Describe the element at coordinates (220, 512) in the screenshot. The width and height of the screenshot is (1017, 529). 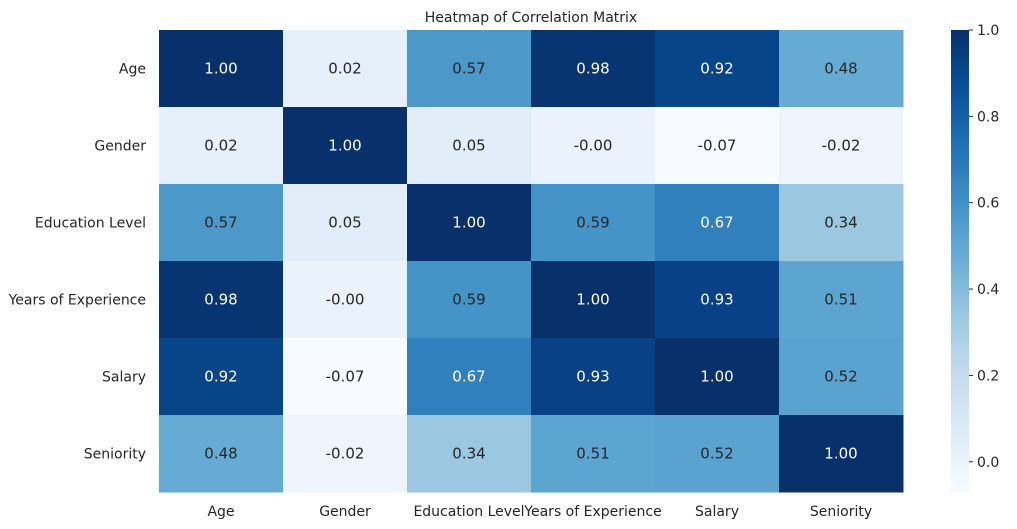
I see `x-tick-label: Age` at that location.